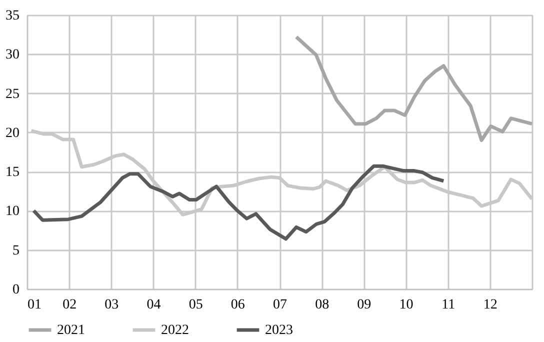  I want to click on y-tick-label: 25, so click(13, 94).